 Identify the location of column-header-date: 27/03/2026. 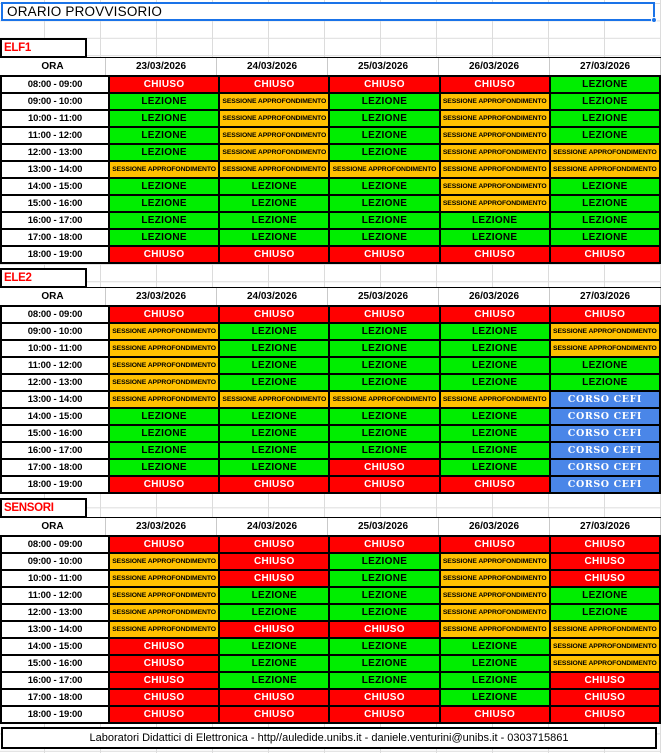
(605, 526).